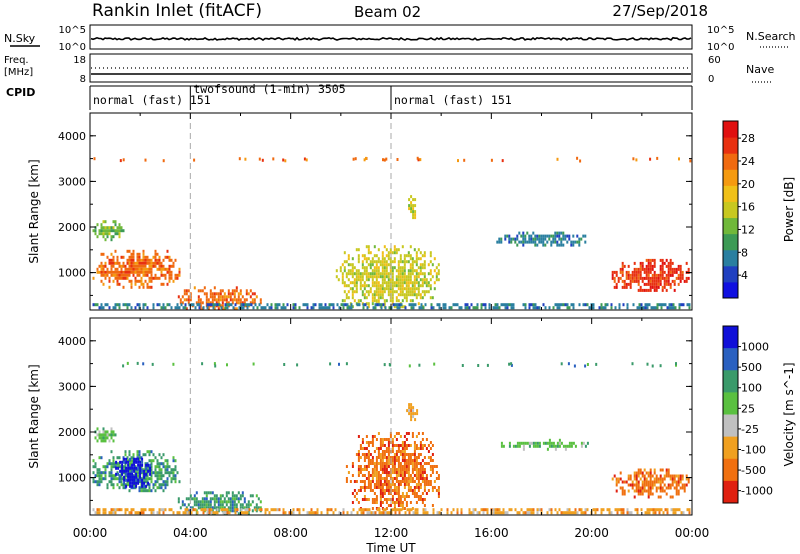 The height and width of the screenshot is (554, 800). Describe the element at coordinates (744, 252) in the screenshot. I see `colorbar-tick-label: 8` at that location.